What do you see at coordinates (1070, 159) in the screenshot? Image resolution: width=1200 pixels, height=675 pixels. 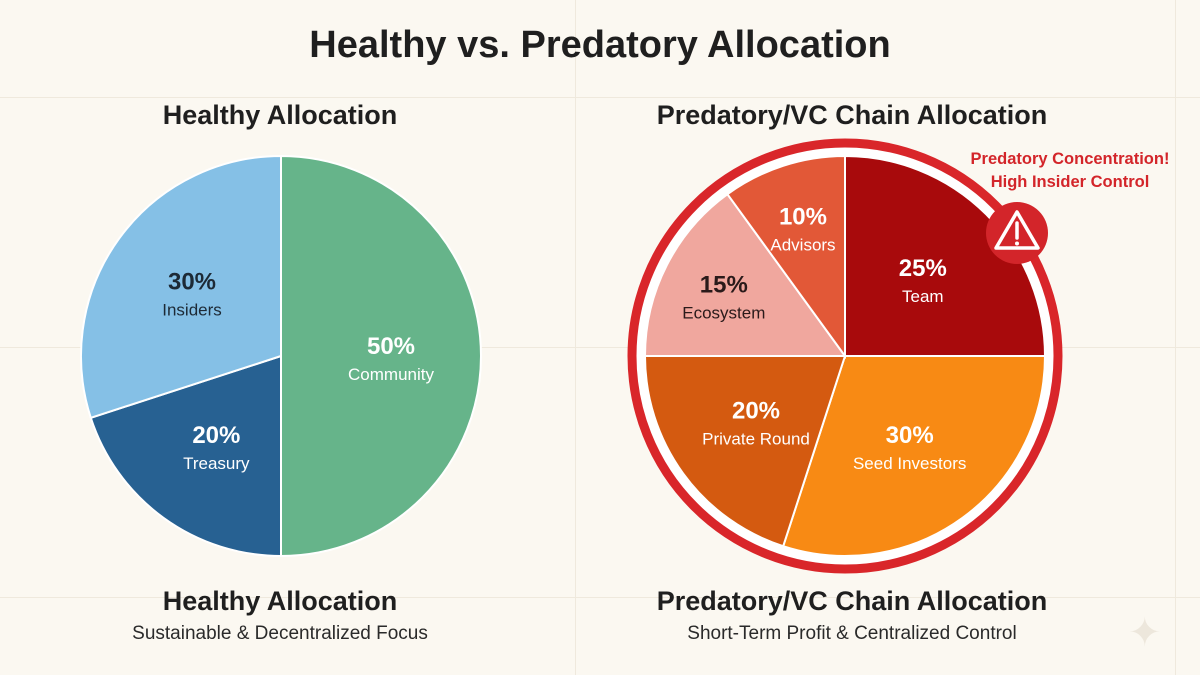 I see `annotation-line-1: Predatory Concentration!` at bounding box center [1070, 159].